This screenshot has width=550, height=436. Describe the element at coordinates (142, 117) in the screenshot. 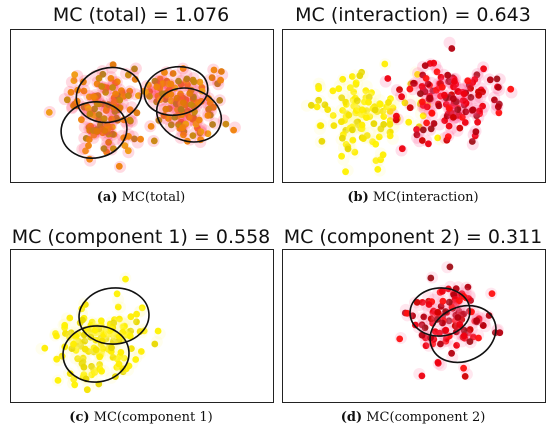

I see `panel-a-scatter` at that location.